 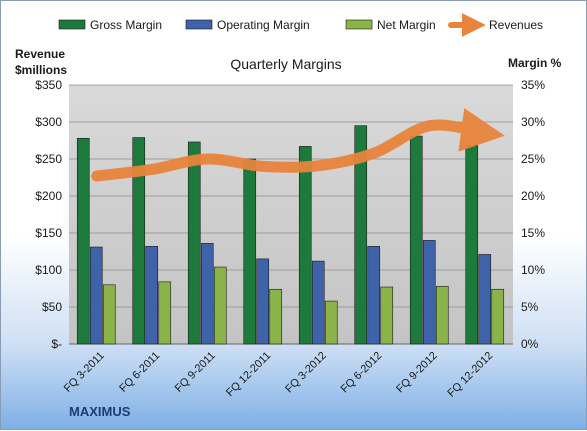 What do you see at coordinates (417, 373) in the screenshot?
I see `category-label: FQ 9-2012` at bounding box center [417, 373].